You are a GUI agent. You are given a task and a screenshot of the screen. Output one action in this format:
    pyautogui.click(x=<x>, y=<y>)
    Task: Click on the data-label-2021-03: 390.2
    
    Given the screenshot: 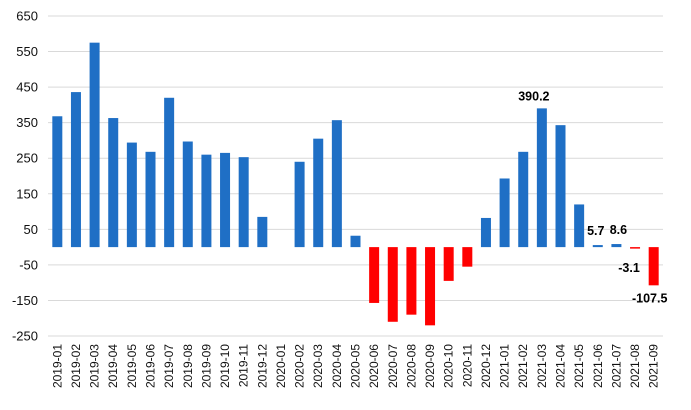 What is the action you would take?
    pyautogui.click(x=533, y=96)
    